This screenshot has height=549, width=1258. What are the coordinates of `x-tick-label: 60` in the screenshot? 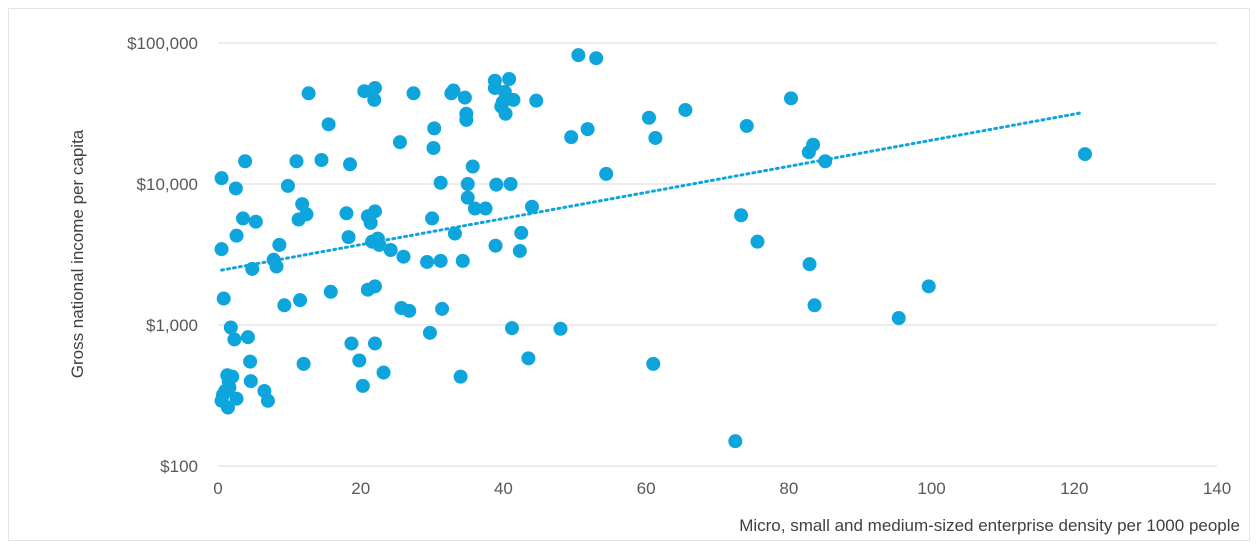 It's located at (646, 488).